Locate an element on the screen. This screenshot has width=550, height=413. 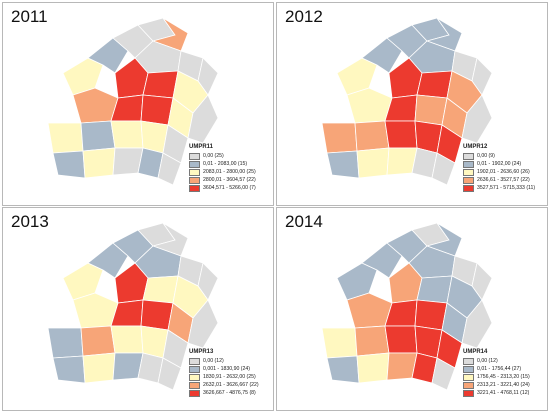
legend-label: 2636,61 - 3527,57 (22) is located at coordinates (503, 180).